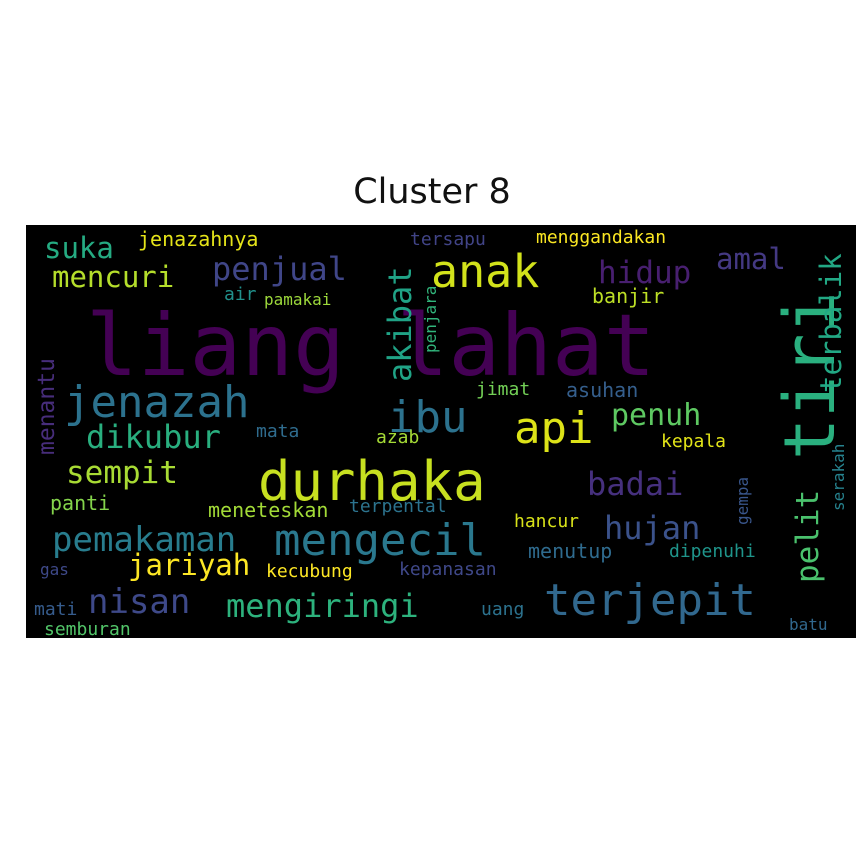 This screenshot has width=864, height=864. I want to click on word-asuhan: asuhan, so click(602, 390).